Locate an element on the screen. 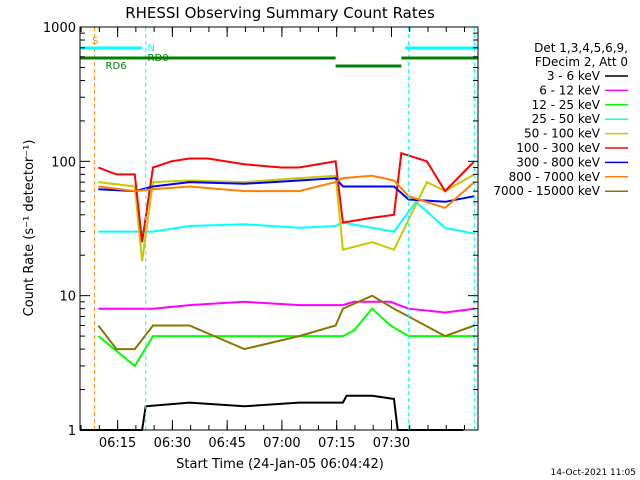  x-axis-label: Start Time (24-Jan-05 06:04:42) is located at coordinates (280, 464).